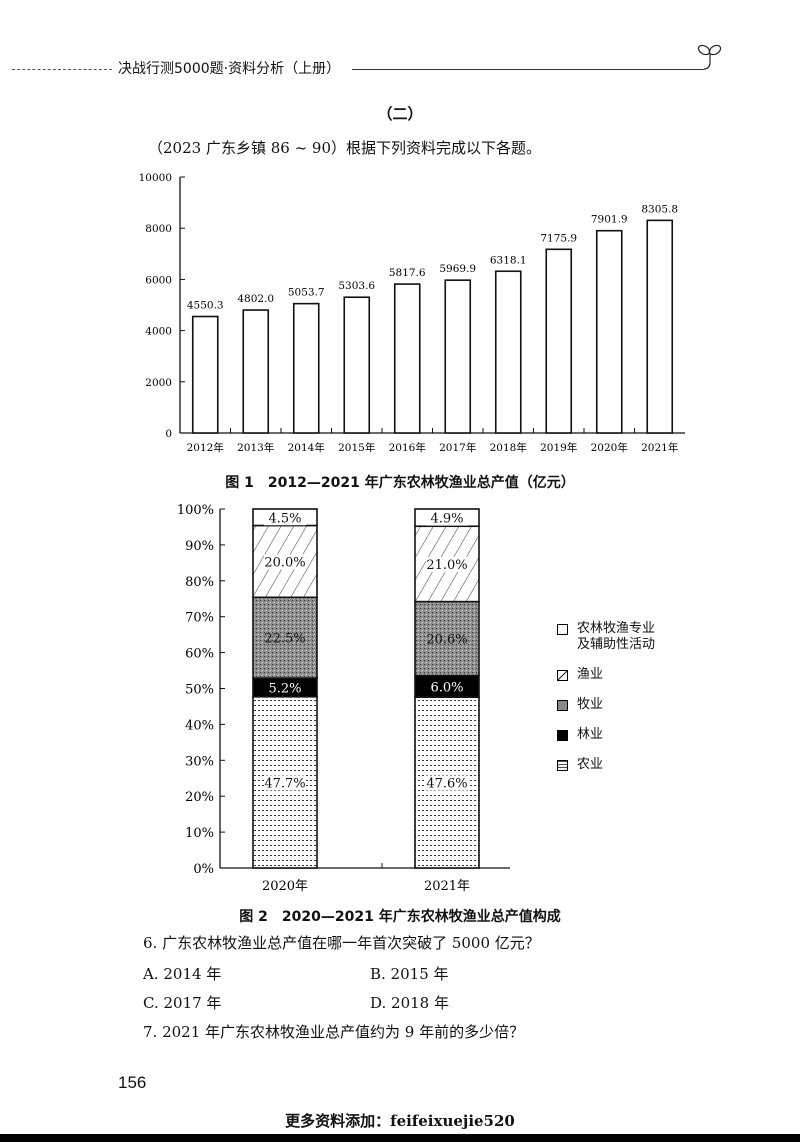  What do you see at coordinates (62, 69) in the screenshot?
I see `header-rule-left` at bounding box center [62, 69].